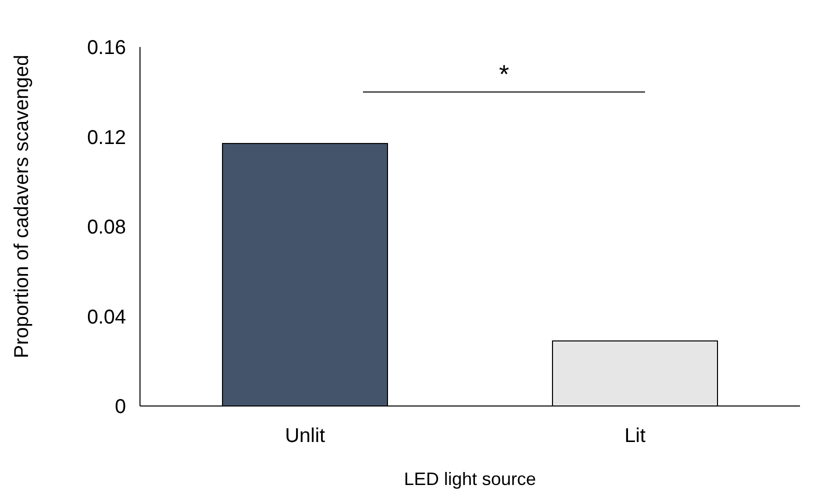 The width and height of the screenshot is (816, 497). Describe the element at coordinates (106, 48) in the screenshot. I see `y-tick-label: 0.16` at that location.